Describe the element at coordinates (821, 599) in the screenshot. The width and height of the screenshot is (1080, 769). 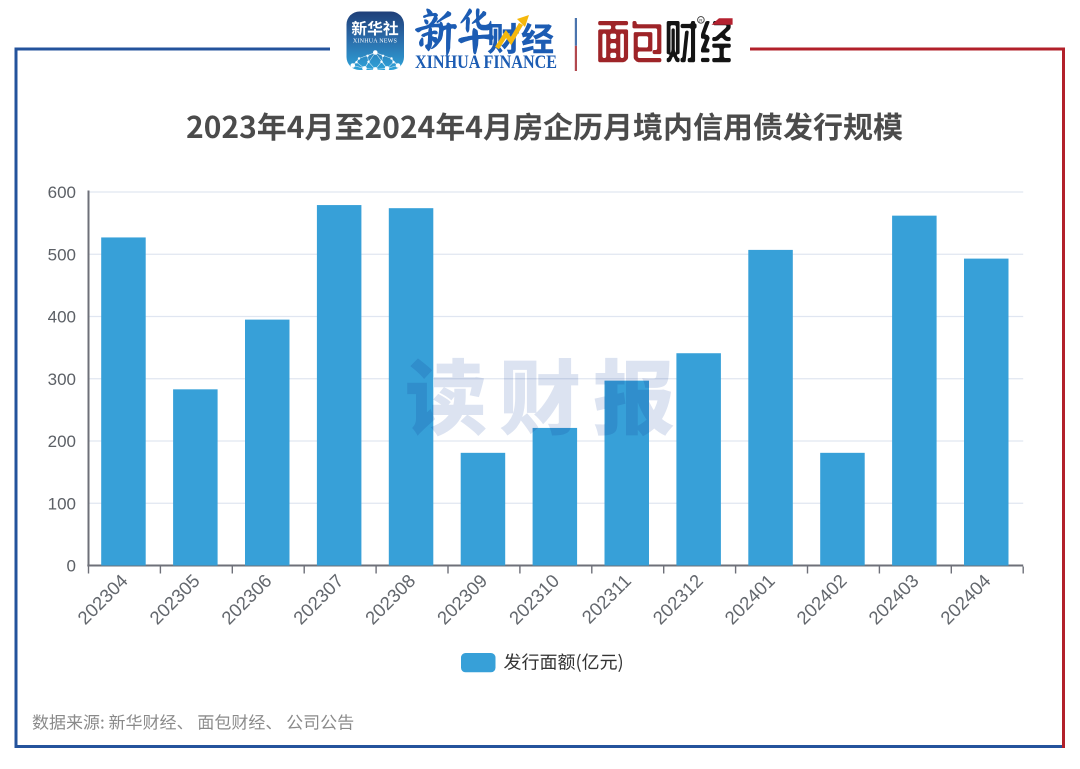
I see `svg-text: 202402` at that location.